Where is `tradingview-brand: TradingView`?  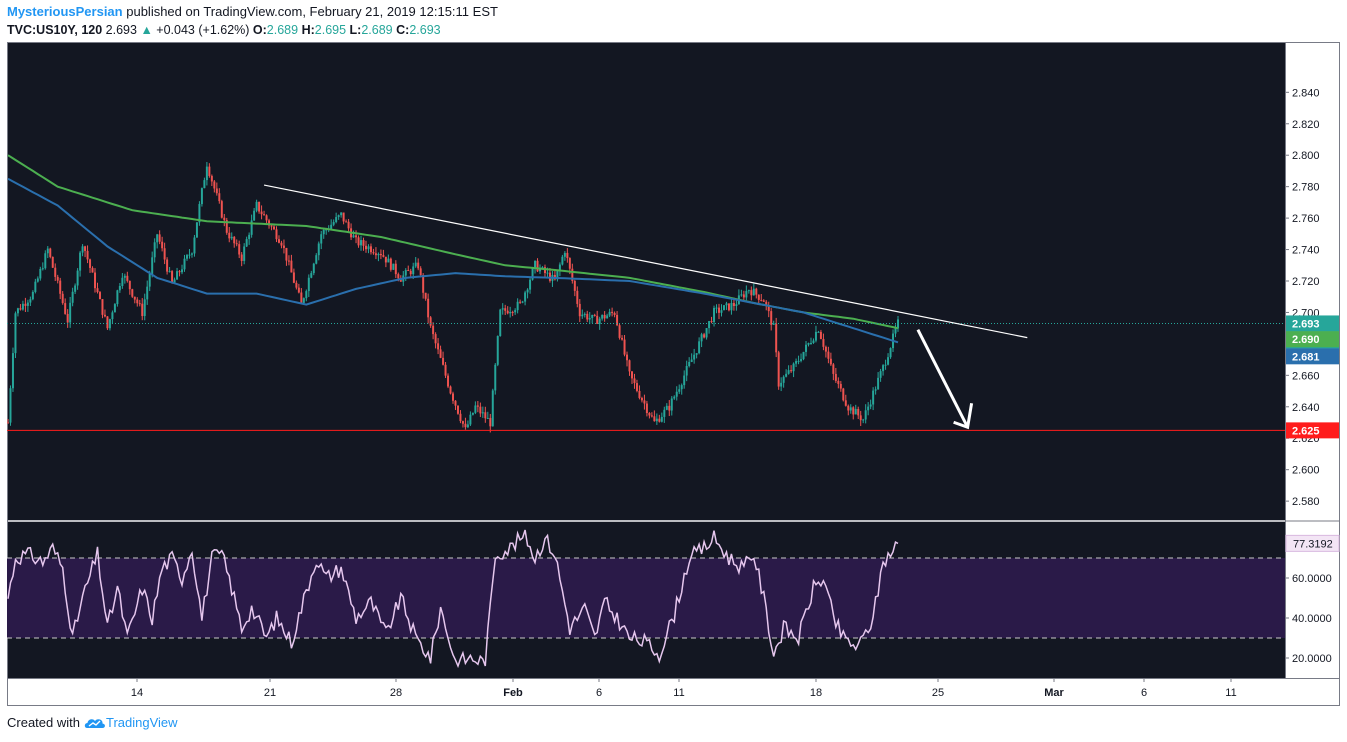
tradingview-brand: TradingView is located at coordinates (141, 722).